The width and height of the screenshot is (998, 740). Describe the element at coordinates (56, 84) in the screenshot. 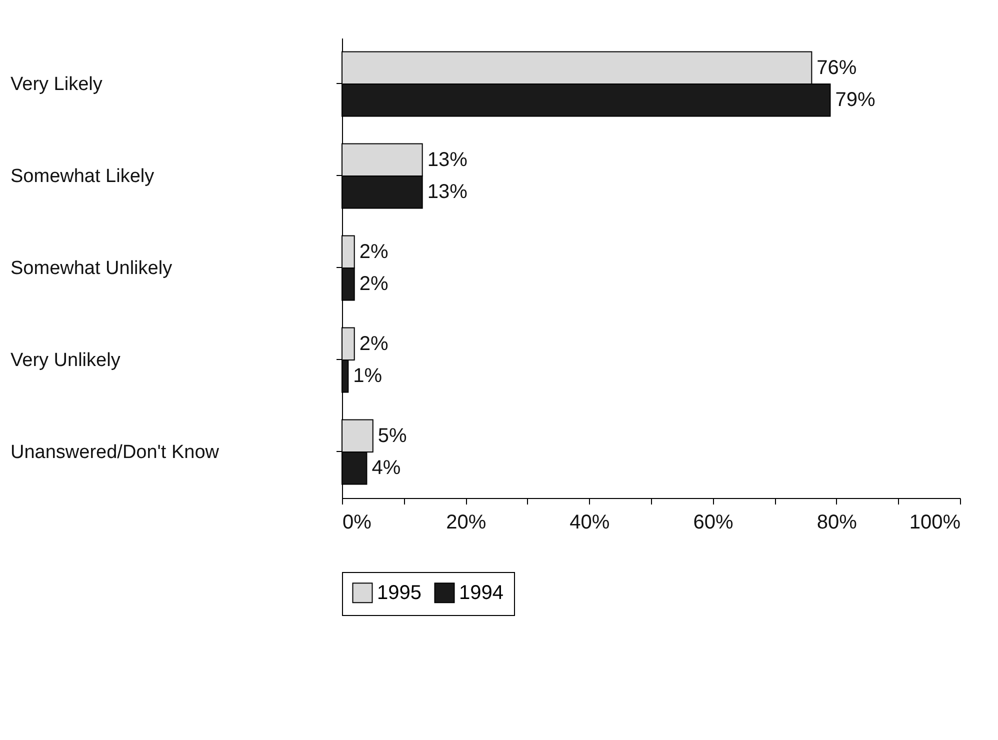

I see `y-tick-label: Very Likely` at that location.